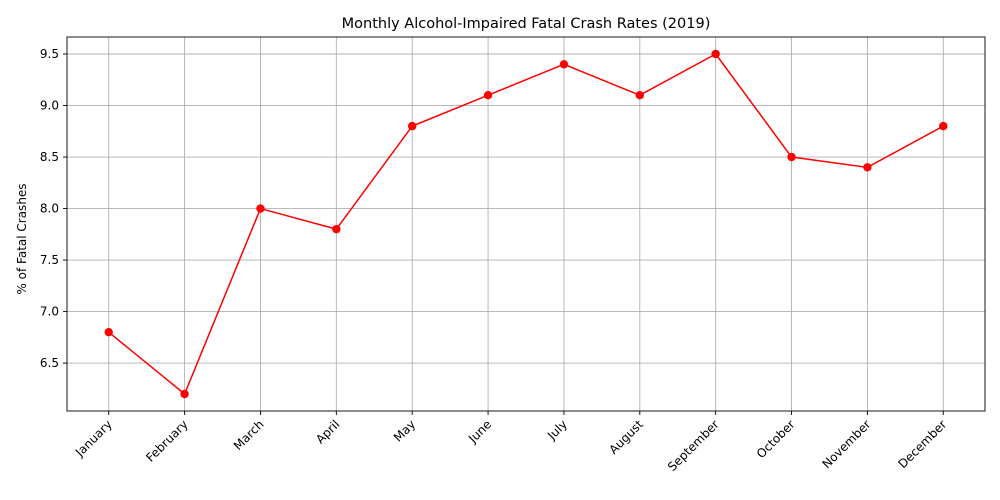 This screenshot has height=500, width=1000. I want to click on y-tick-label: 8.5, so click(49, 157).